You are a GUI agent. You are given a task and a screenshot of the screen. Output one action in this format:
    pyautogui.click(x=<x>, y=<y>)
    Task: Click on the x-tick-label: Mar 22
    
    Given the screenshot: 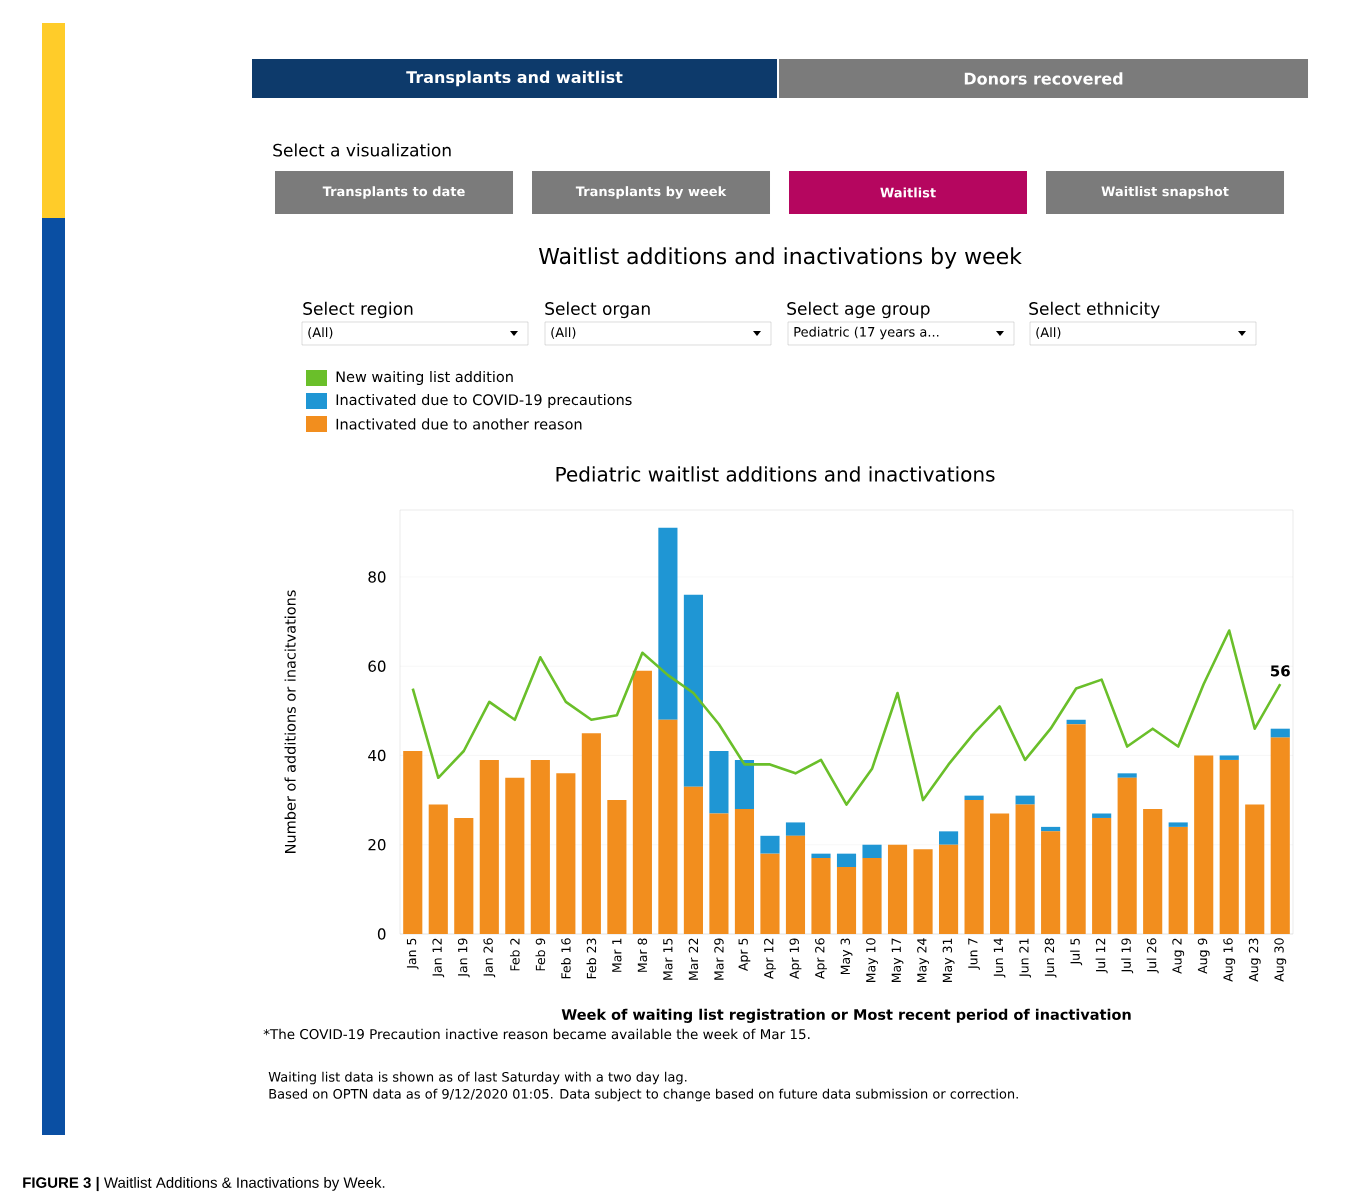 What is the action you would take?
    pyautogui.click(x=693, y=959)
    